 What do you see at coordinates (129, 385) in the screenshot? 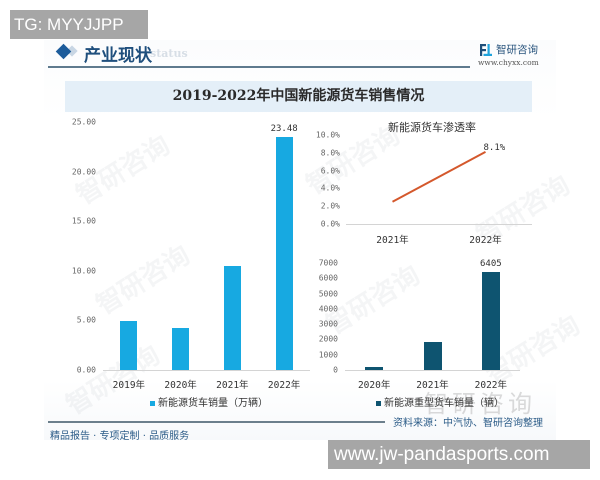
I see `x-axis-tick-label: 2019年` at bounding box center [129, 385].